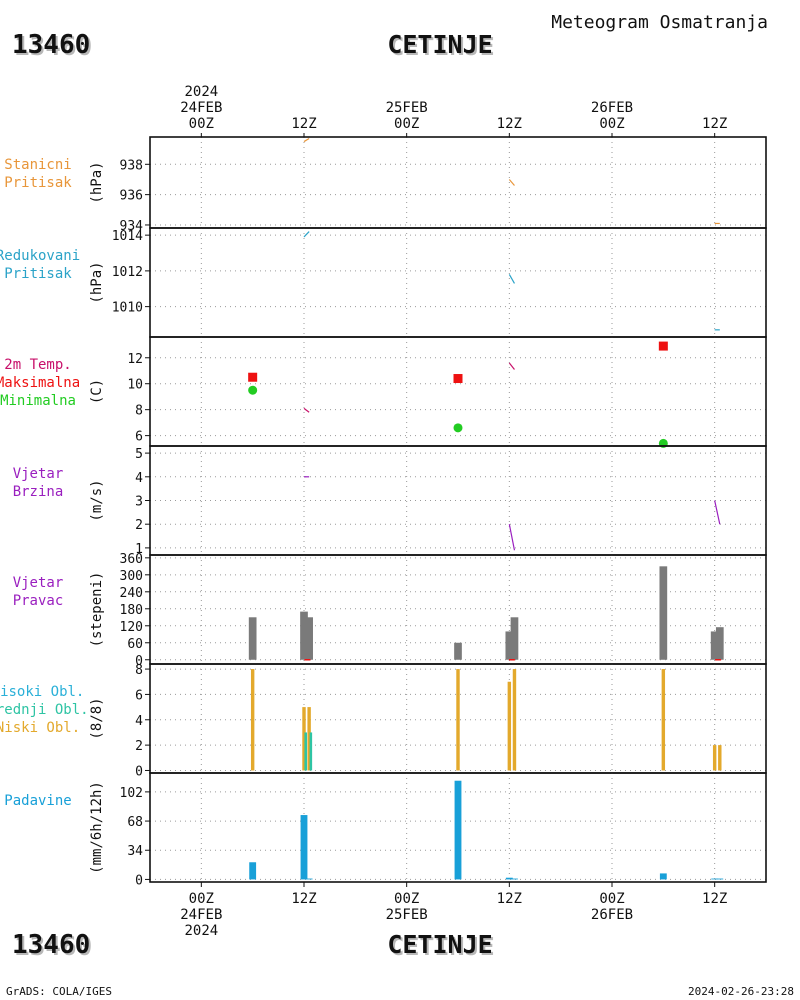 The image size is (800, 1000). I want to click on top-time-label: 2024, so click(201, 92).